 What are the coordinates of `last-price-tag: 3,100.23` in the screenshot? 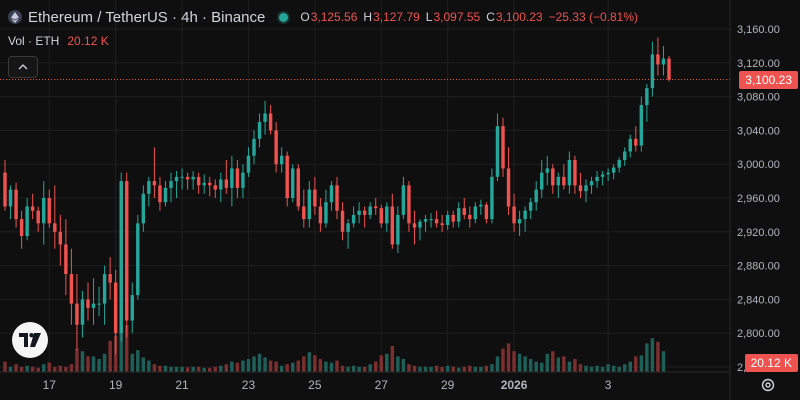 It's located at (768, 79).